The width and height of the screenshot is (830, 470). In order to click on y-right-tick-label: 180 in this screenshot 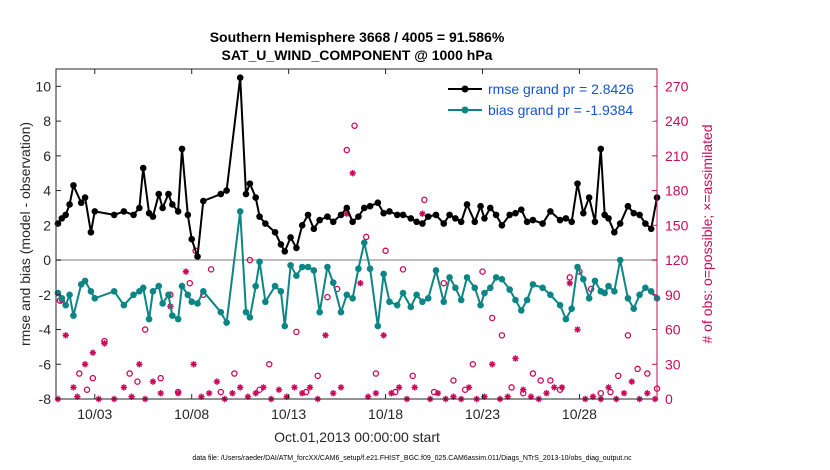, I will do `click(677, 191)`.